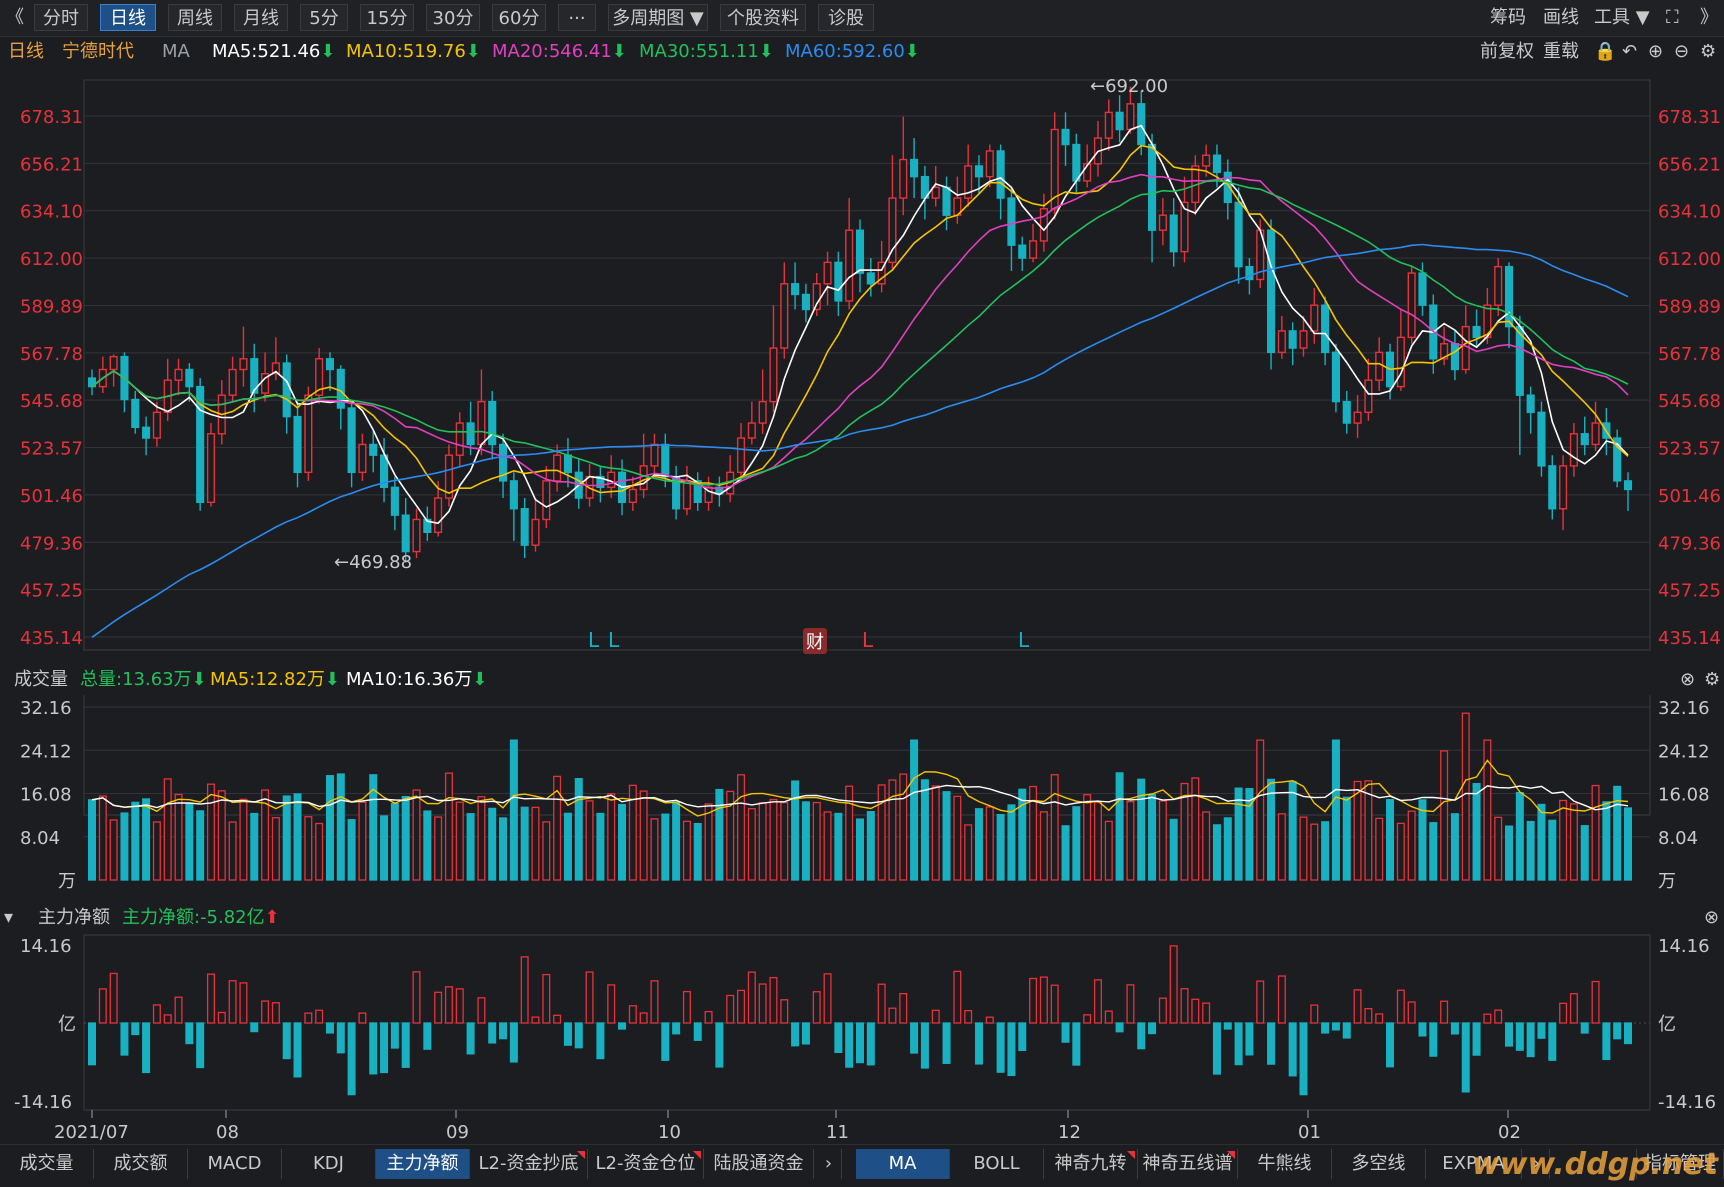  What do you see at coordinates (594, 640) in the screenshot?
I see `event-marker-L1: L` at bounding box center [594, 640].